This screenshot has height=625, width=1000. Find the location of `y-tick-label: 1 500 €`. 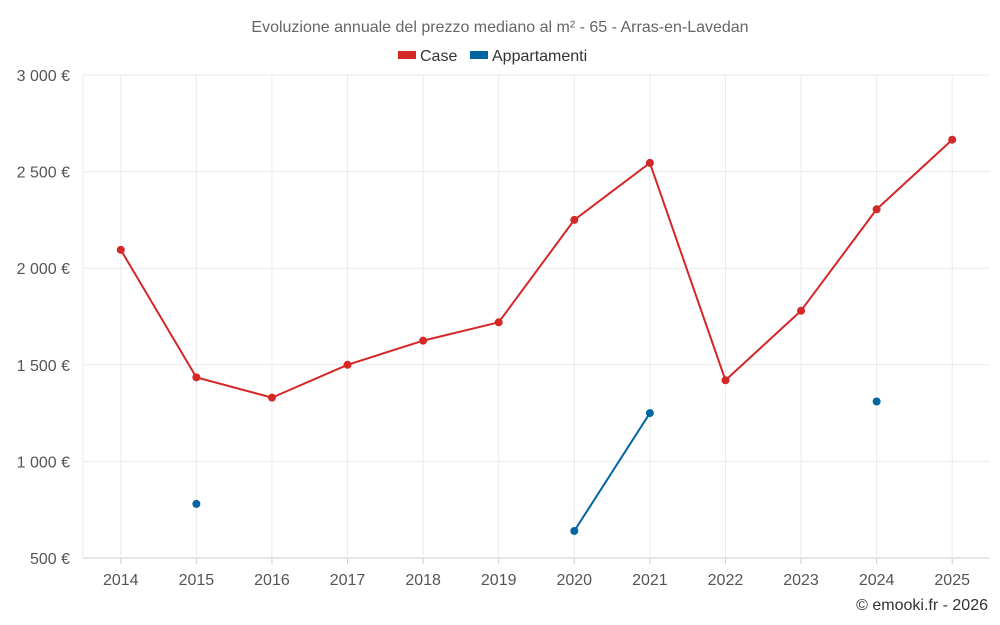

y-tick-label: 1 500 € is located at coordinates (43, 366).